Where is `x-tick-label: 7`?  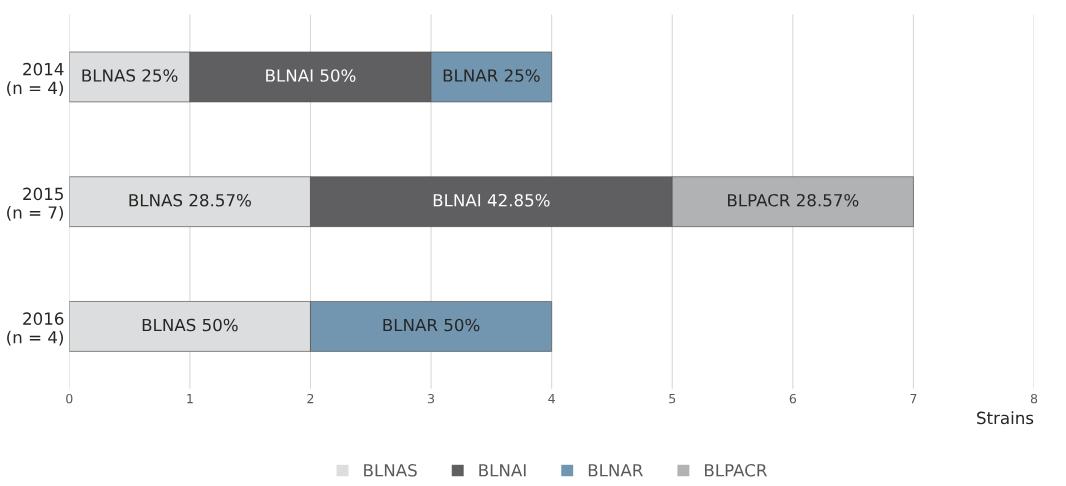
x-tick-label: 7 is located at coordinates (913, 399).